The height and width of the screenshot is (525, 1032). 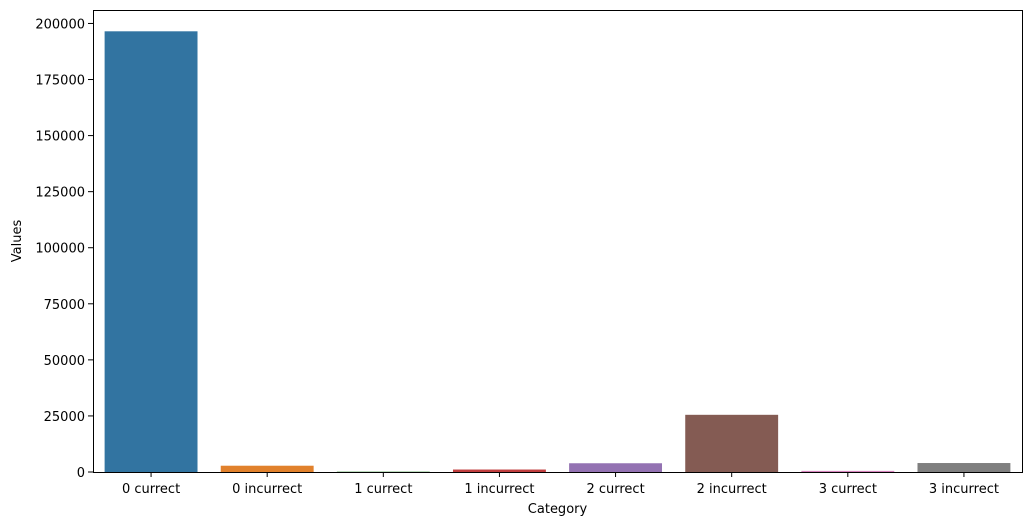 I want to click on bar-0-incurrect, so click(x=267, y=468).